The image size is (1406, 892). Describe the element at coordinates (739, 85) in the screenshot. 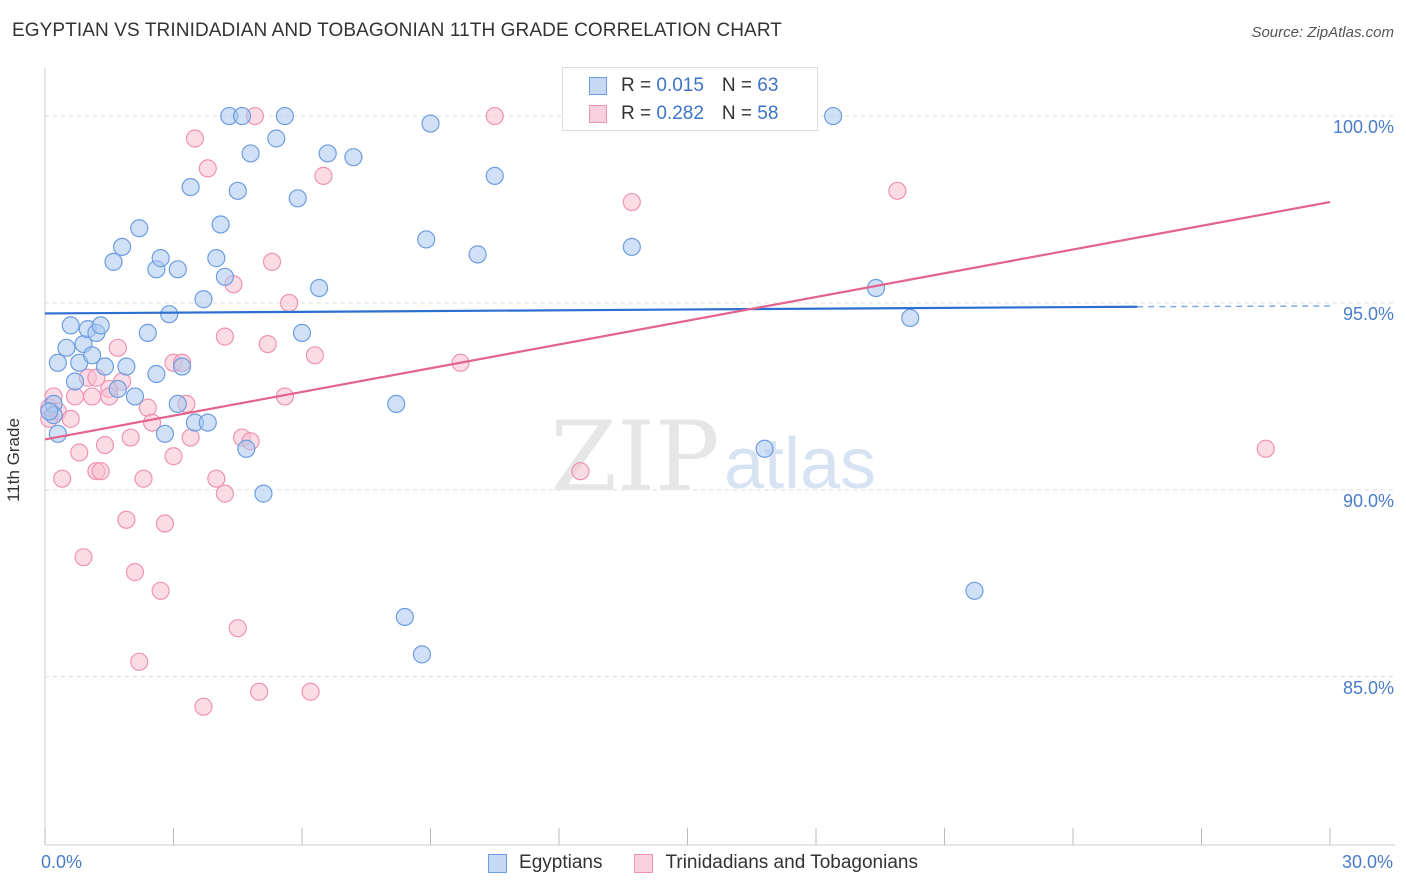

I see `legend-n-label: N =` at that location.